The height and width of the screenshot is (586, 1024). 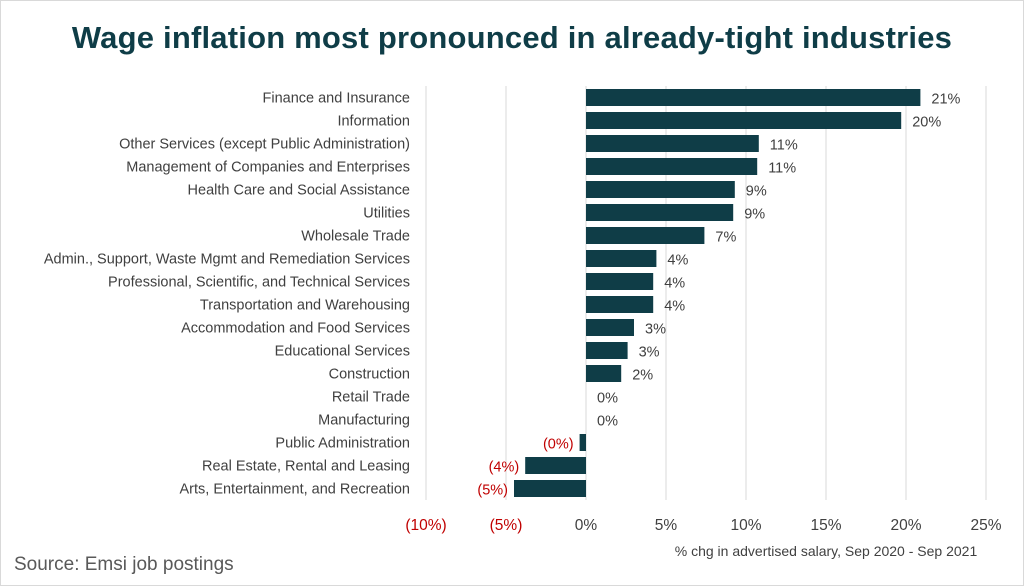 What do you see at coordinates (825, 525) in the screenshot?
I see `x-tick-label: 15%` at bounding box center [825, 525].